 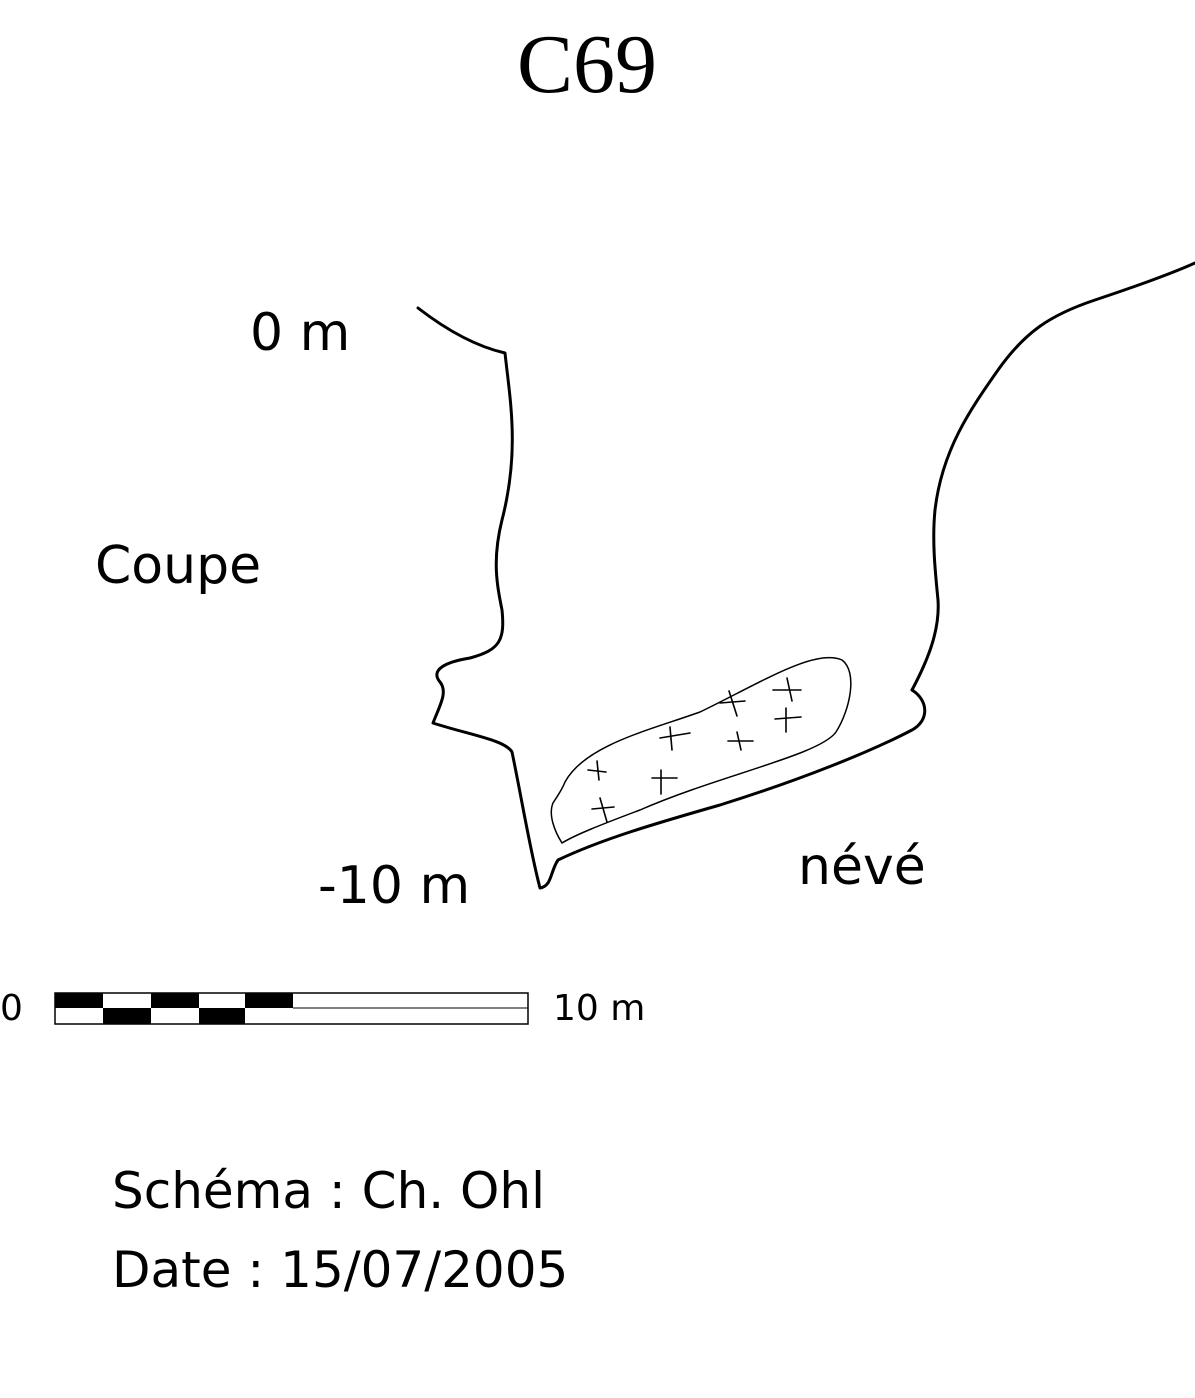 What do you see at coordinates (11, 1008) in the screenshot?
I see `scale-start-label: 0` at bounding box center [11, 1008].